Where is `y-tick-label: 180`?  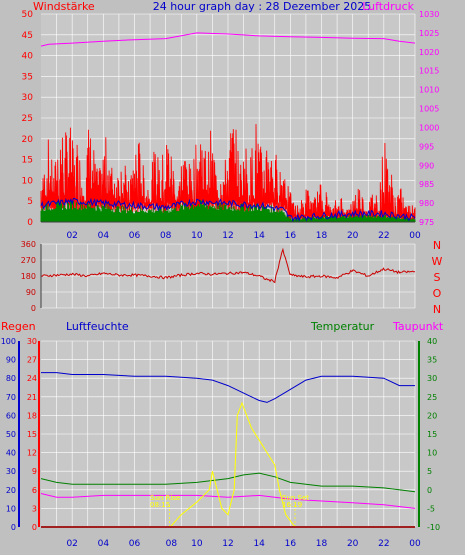 y-tick-label: 180 is located at coordinates (28, 276).